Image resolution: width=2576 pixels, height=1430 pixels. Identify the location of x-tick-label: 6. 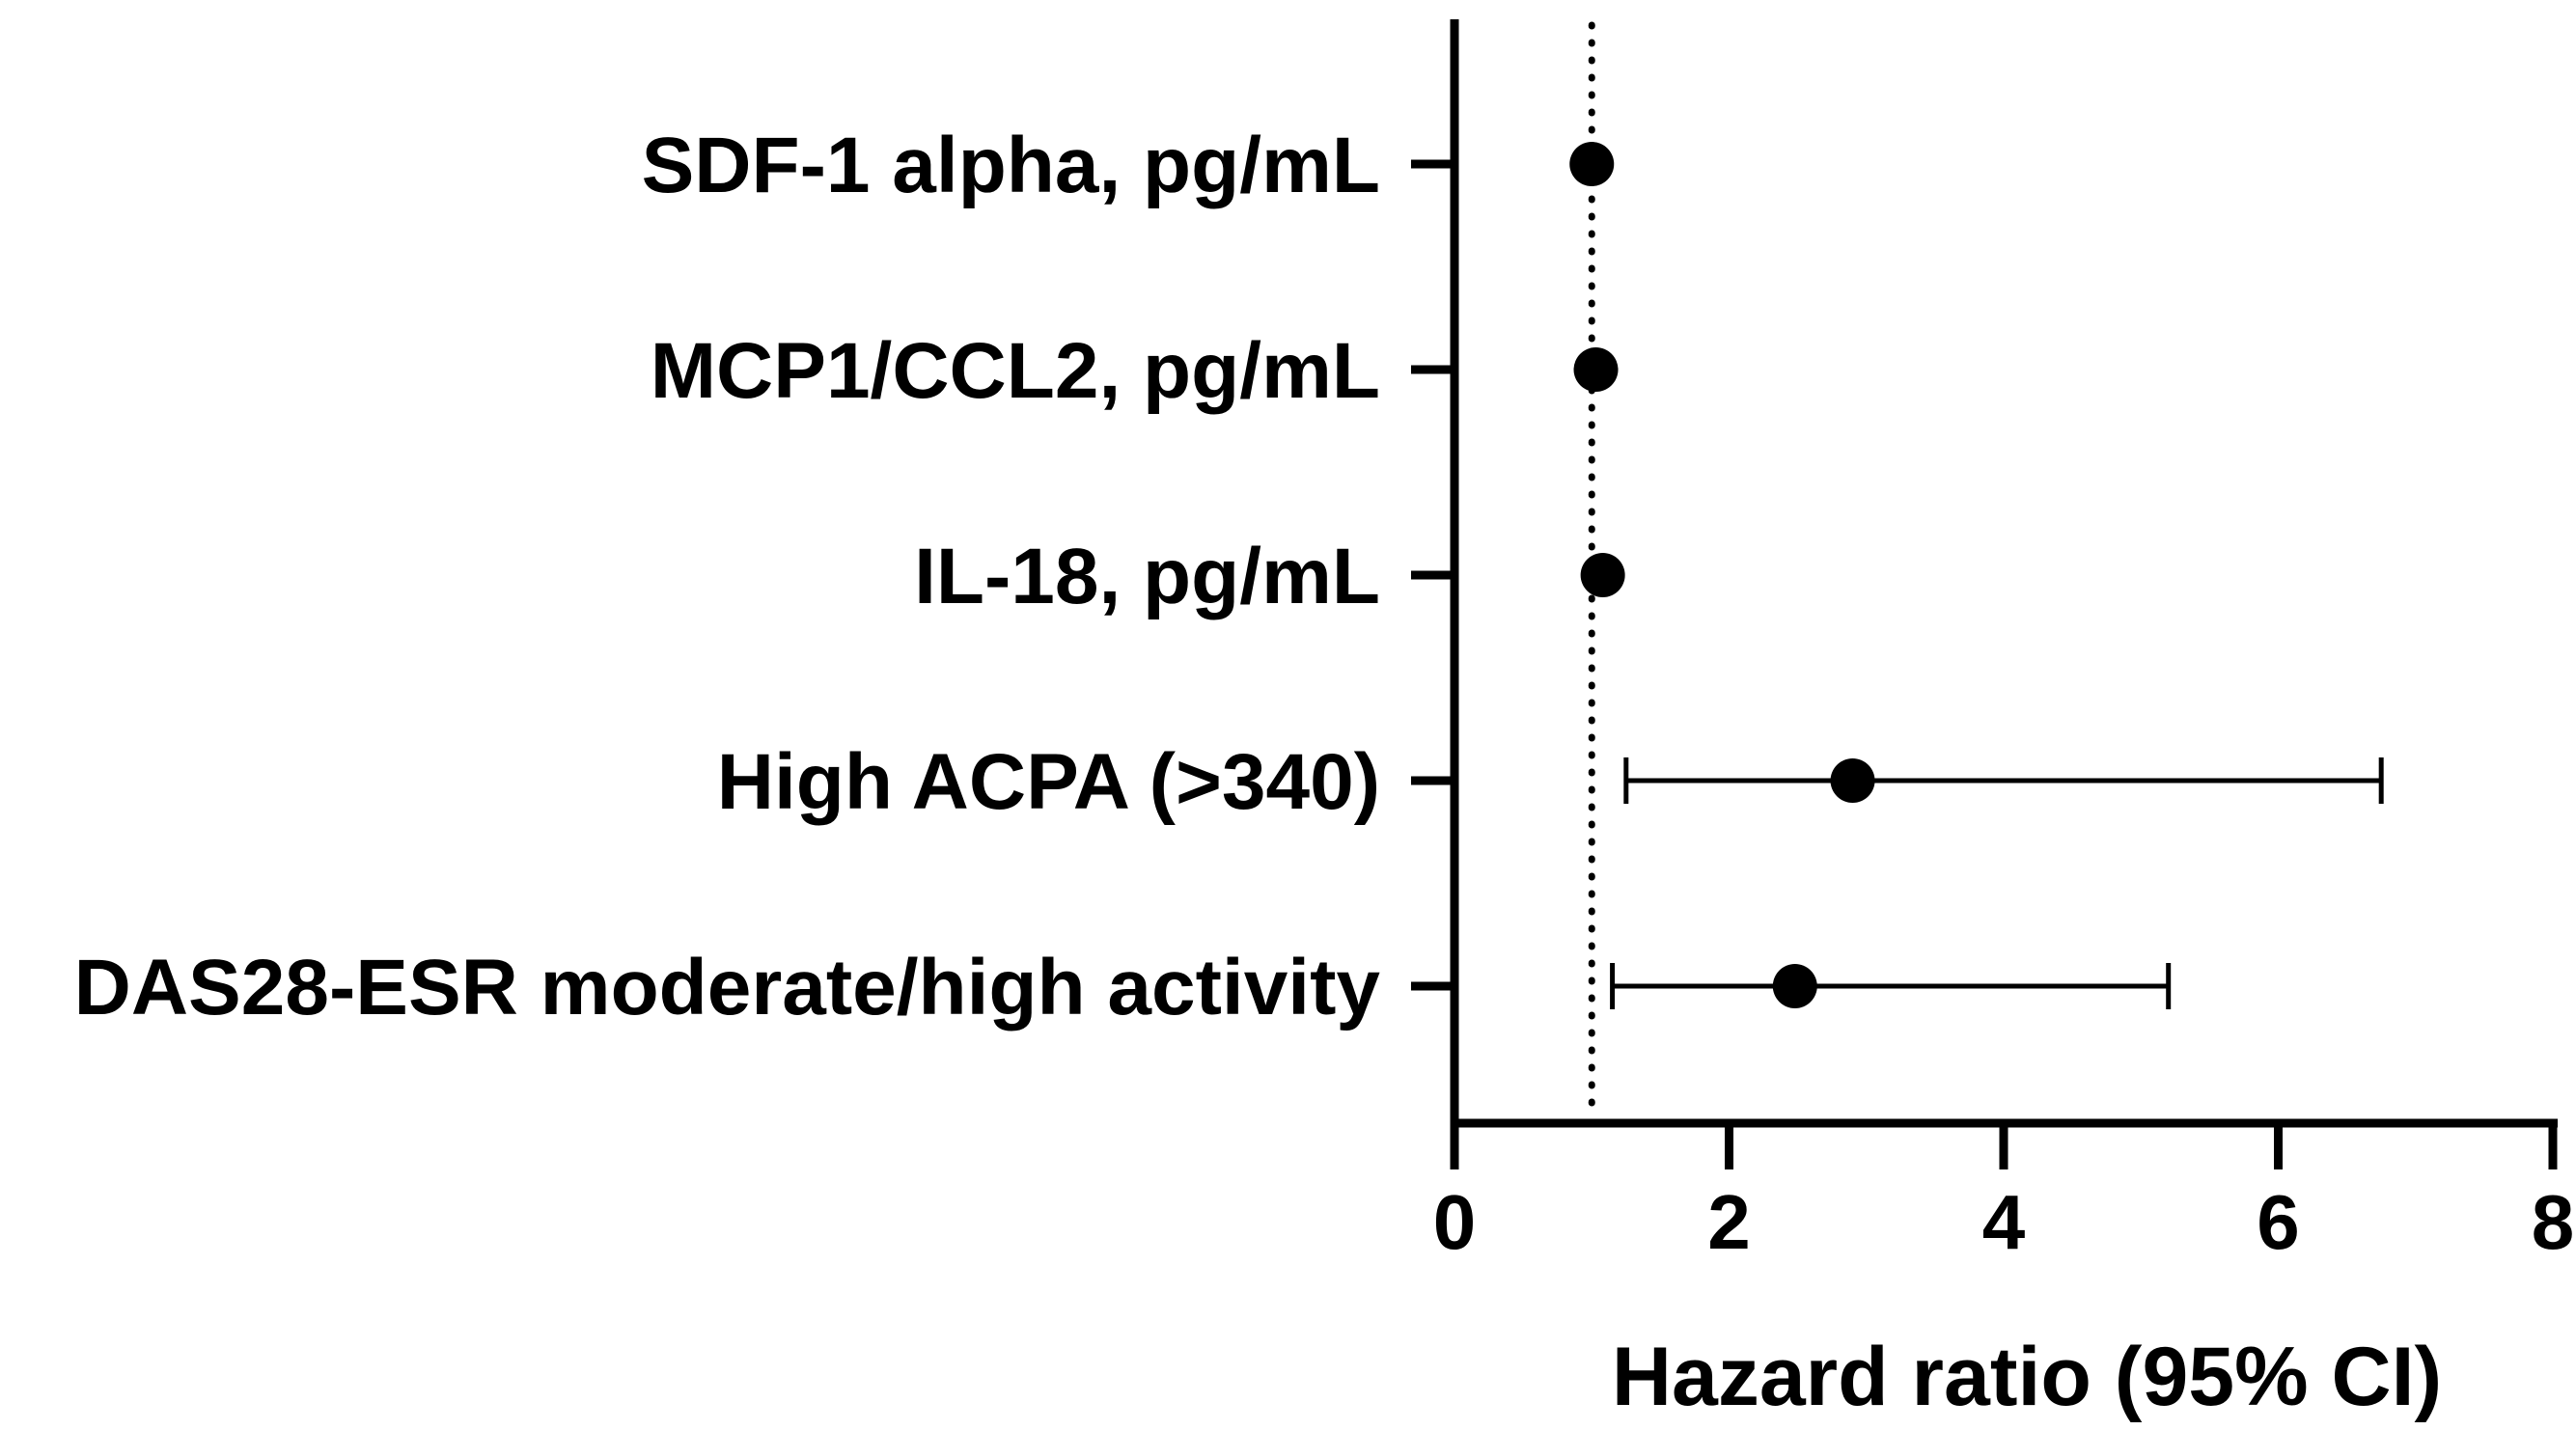
(2278, 1222).